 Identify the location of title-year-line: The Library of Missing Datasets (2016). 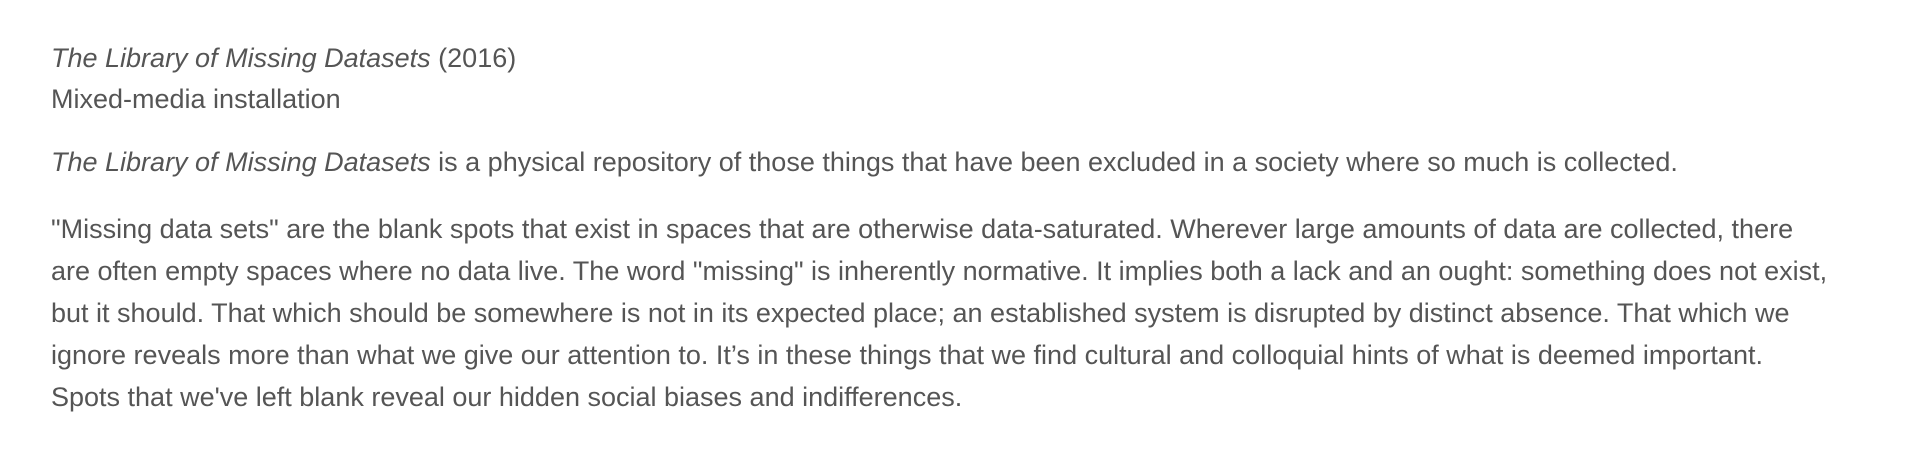
(941, 58).